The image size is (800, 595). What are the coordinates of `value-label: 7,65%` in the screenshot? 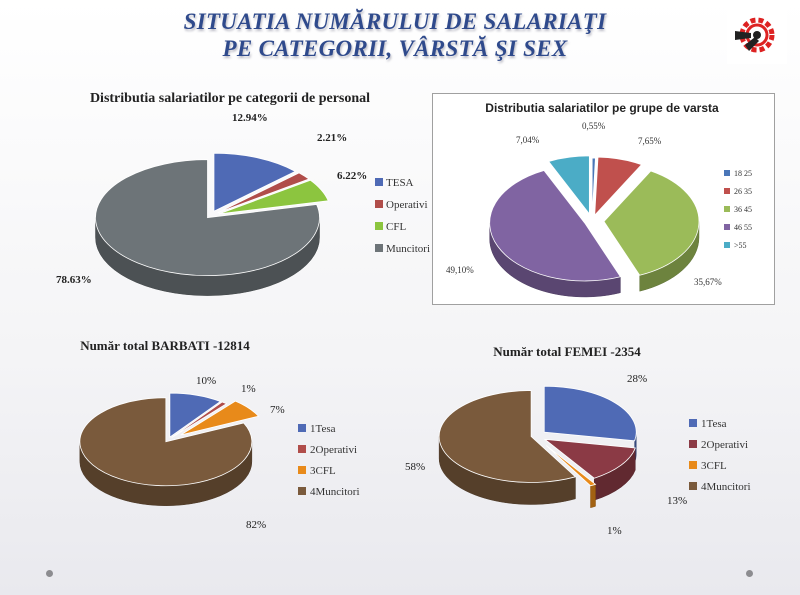 It's located at (650, 141).